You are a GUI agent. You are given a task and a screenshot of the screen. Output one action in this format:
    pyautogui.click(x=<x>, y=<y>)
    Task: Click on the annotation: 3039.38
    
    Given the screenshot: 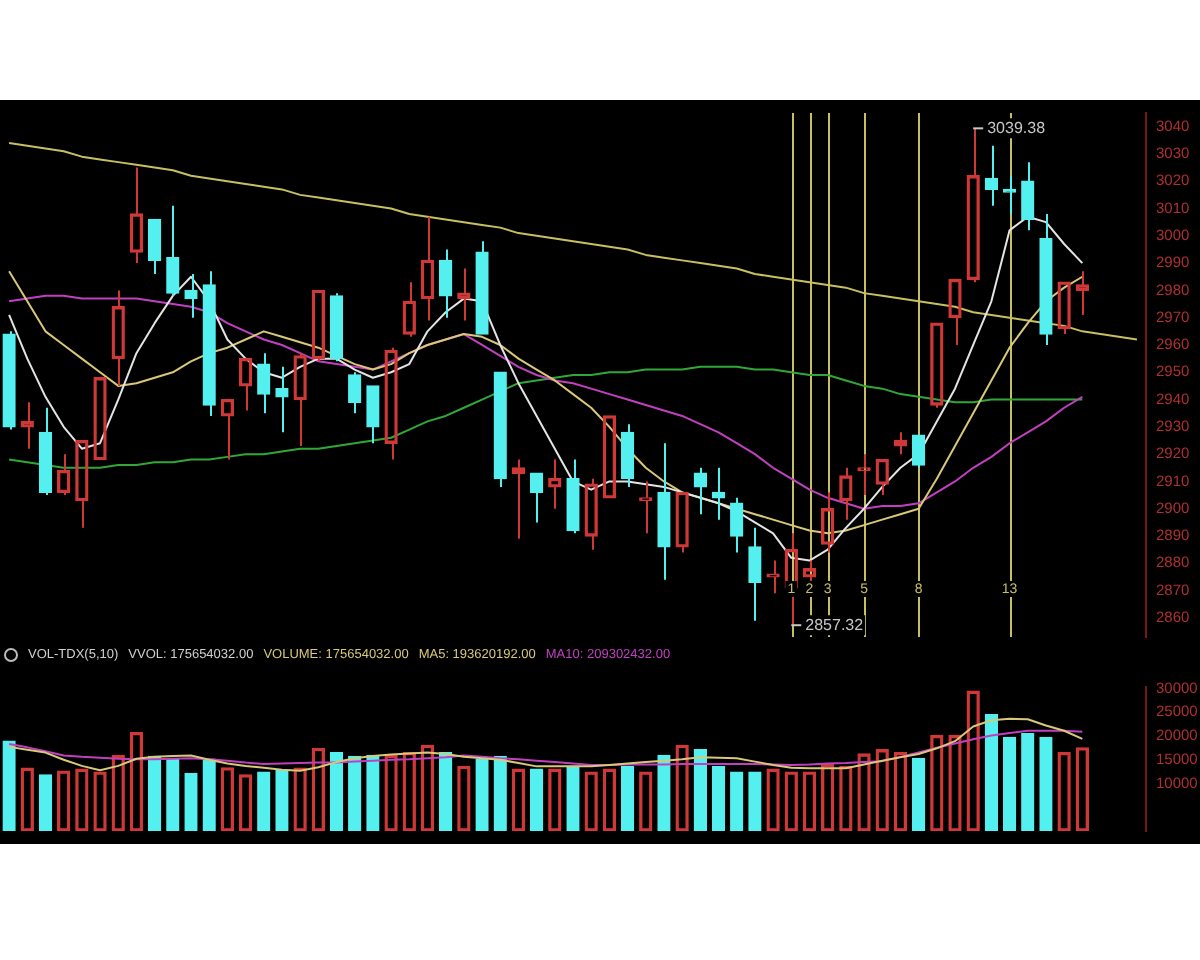 What is the action you would take?
    pyautogui.click(x=1017, y=127)
    